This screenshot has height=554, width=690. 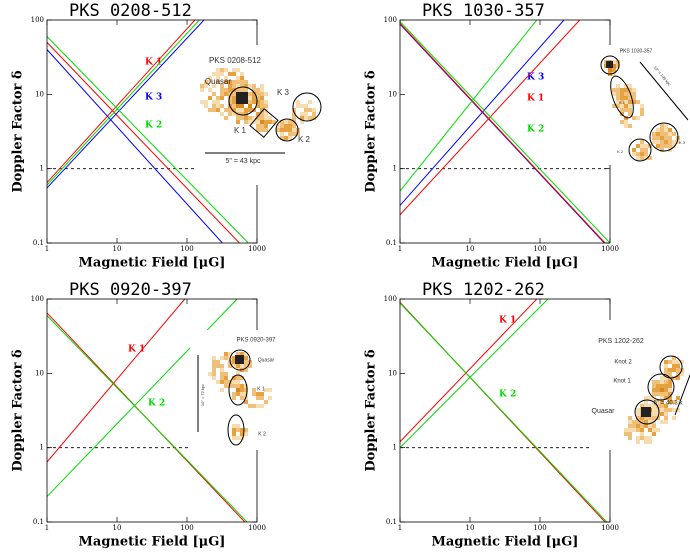 I want to click on x-tick-label: 1, so click(x=47, y=528).